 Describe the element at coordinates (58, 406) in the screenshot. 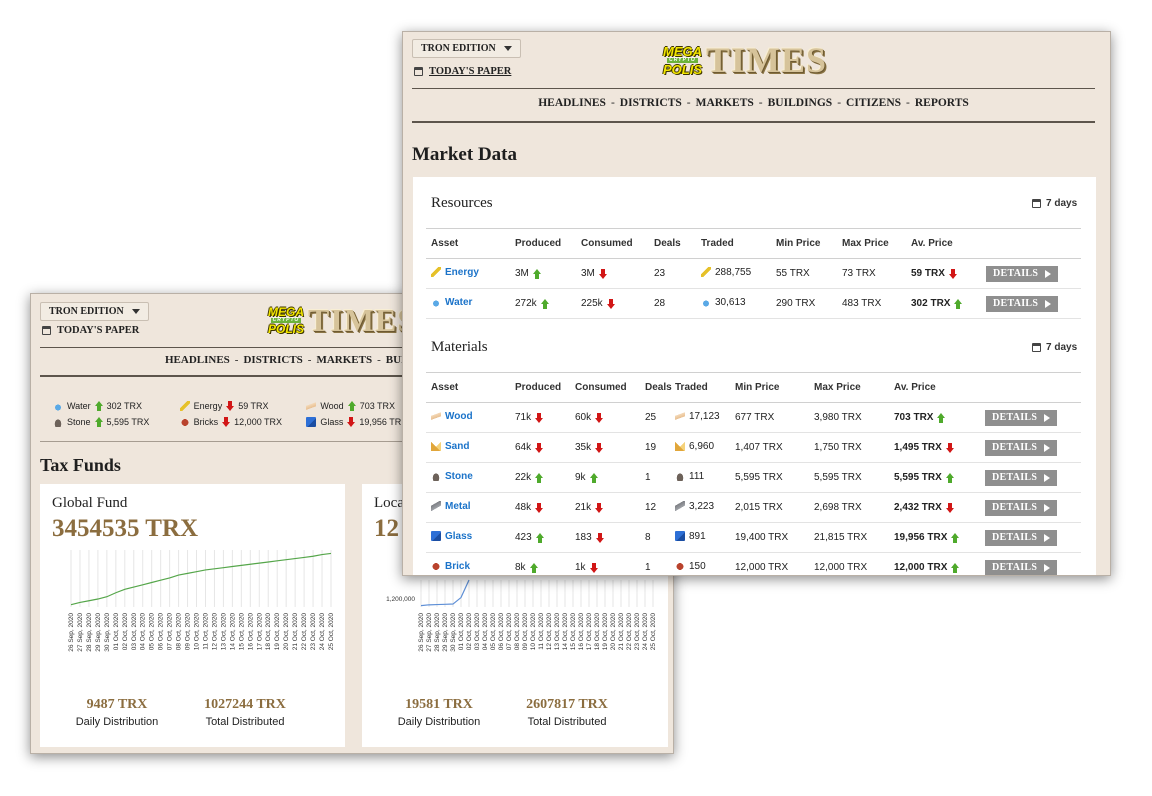

I see `water-icon` at that location.